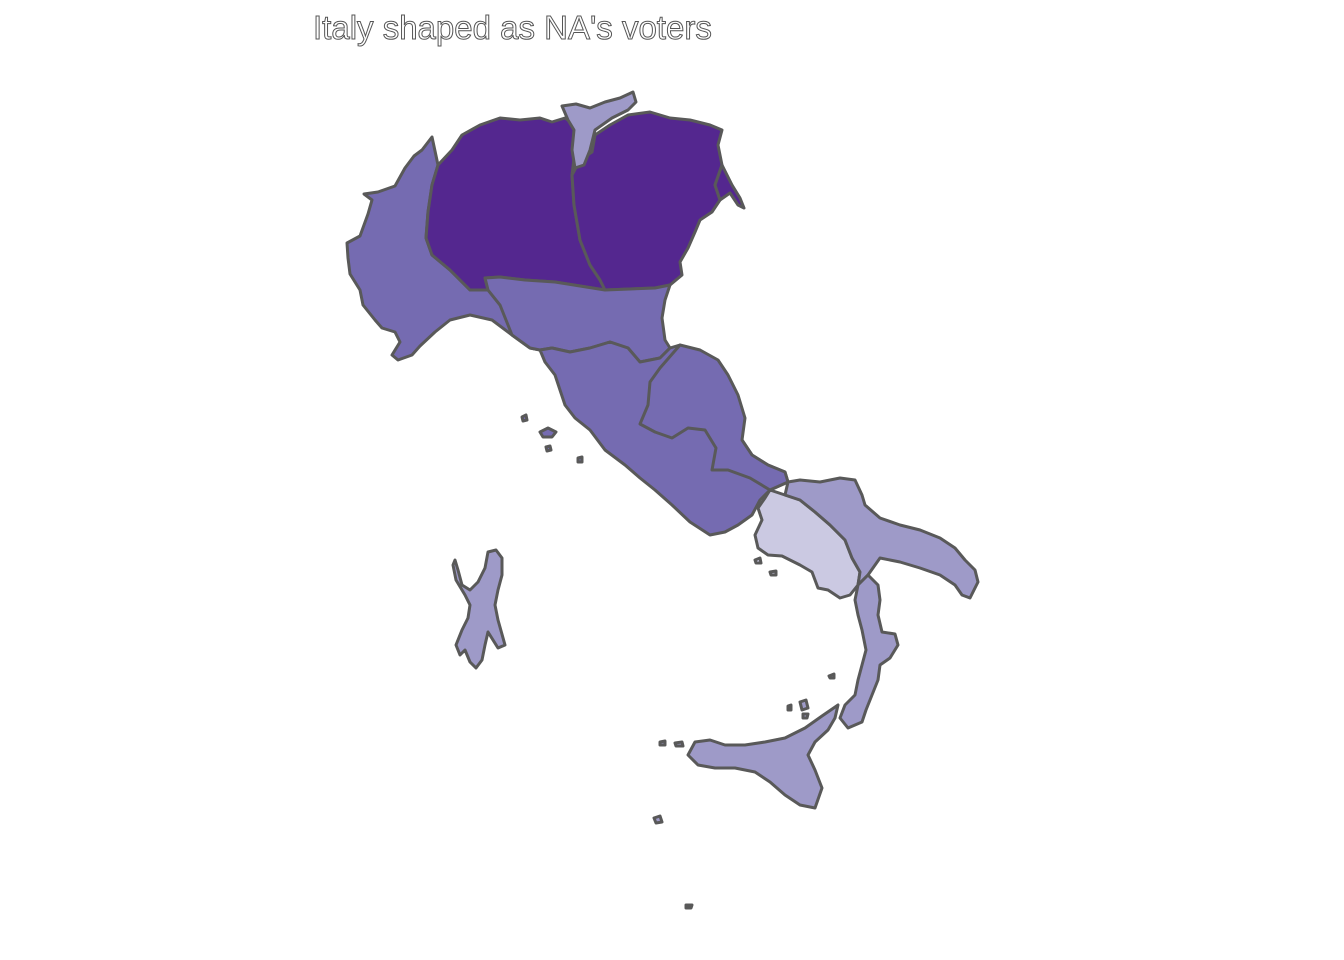 The width and height of the screenshot is (1344, 960). Describe the element at coordinates (662, 743) in the screenshot. I see `island-egadi` at that location.